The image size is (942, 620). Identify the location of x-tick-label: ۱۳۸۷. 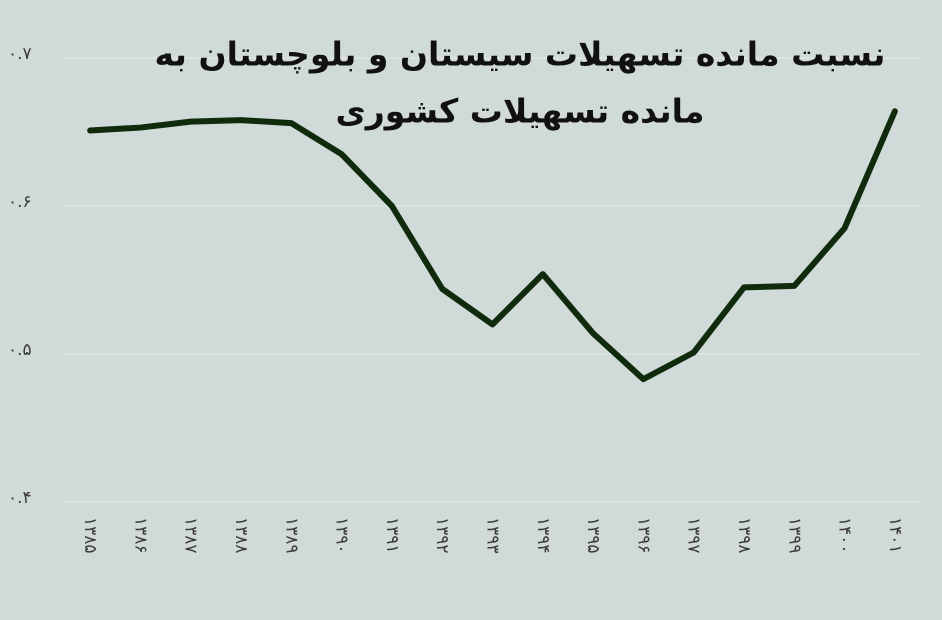
(191, 535).